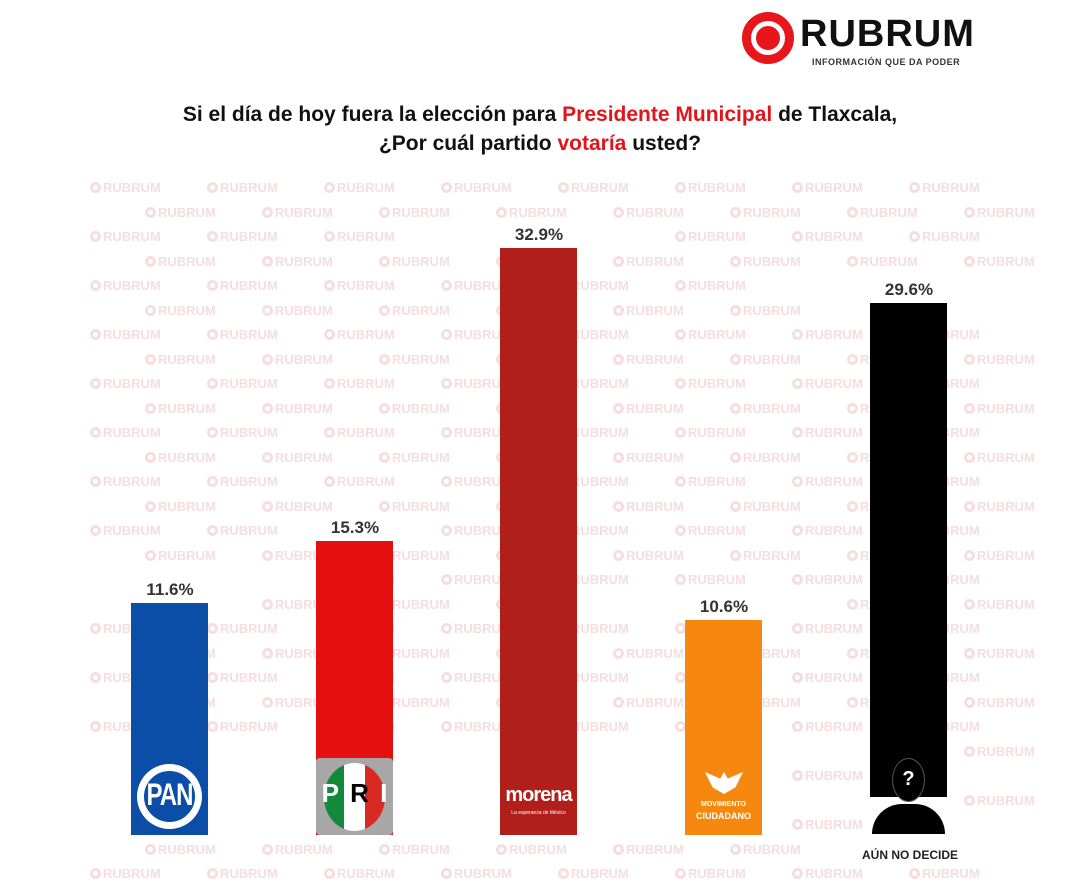  What do you see at coordinates (723, 804) in the screenshot?
I see `mc-logo-text: MOVIMIENTO` at bounding box center [723, 804].